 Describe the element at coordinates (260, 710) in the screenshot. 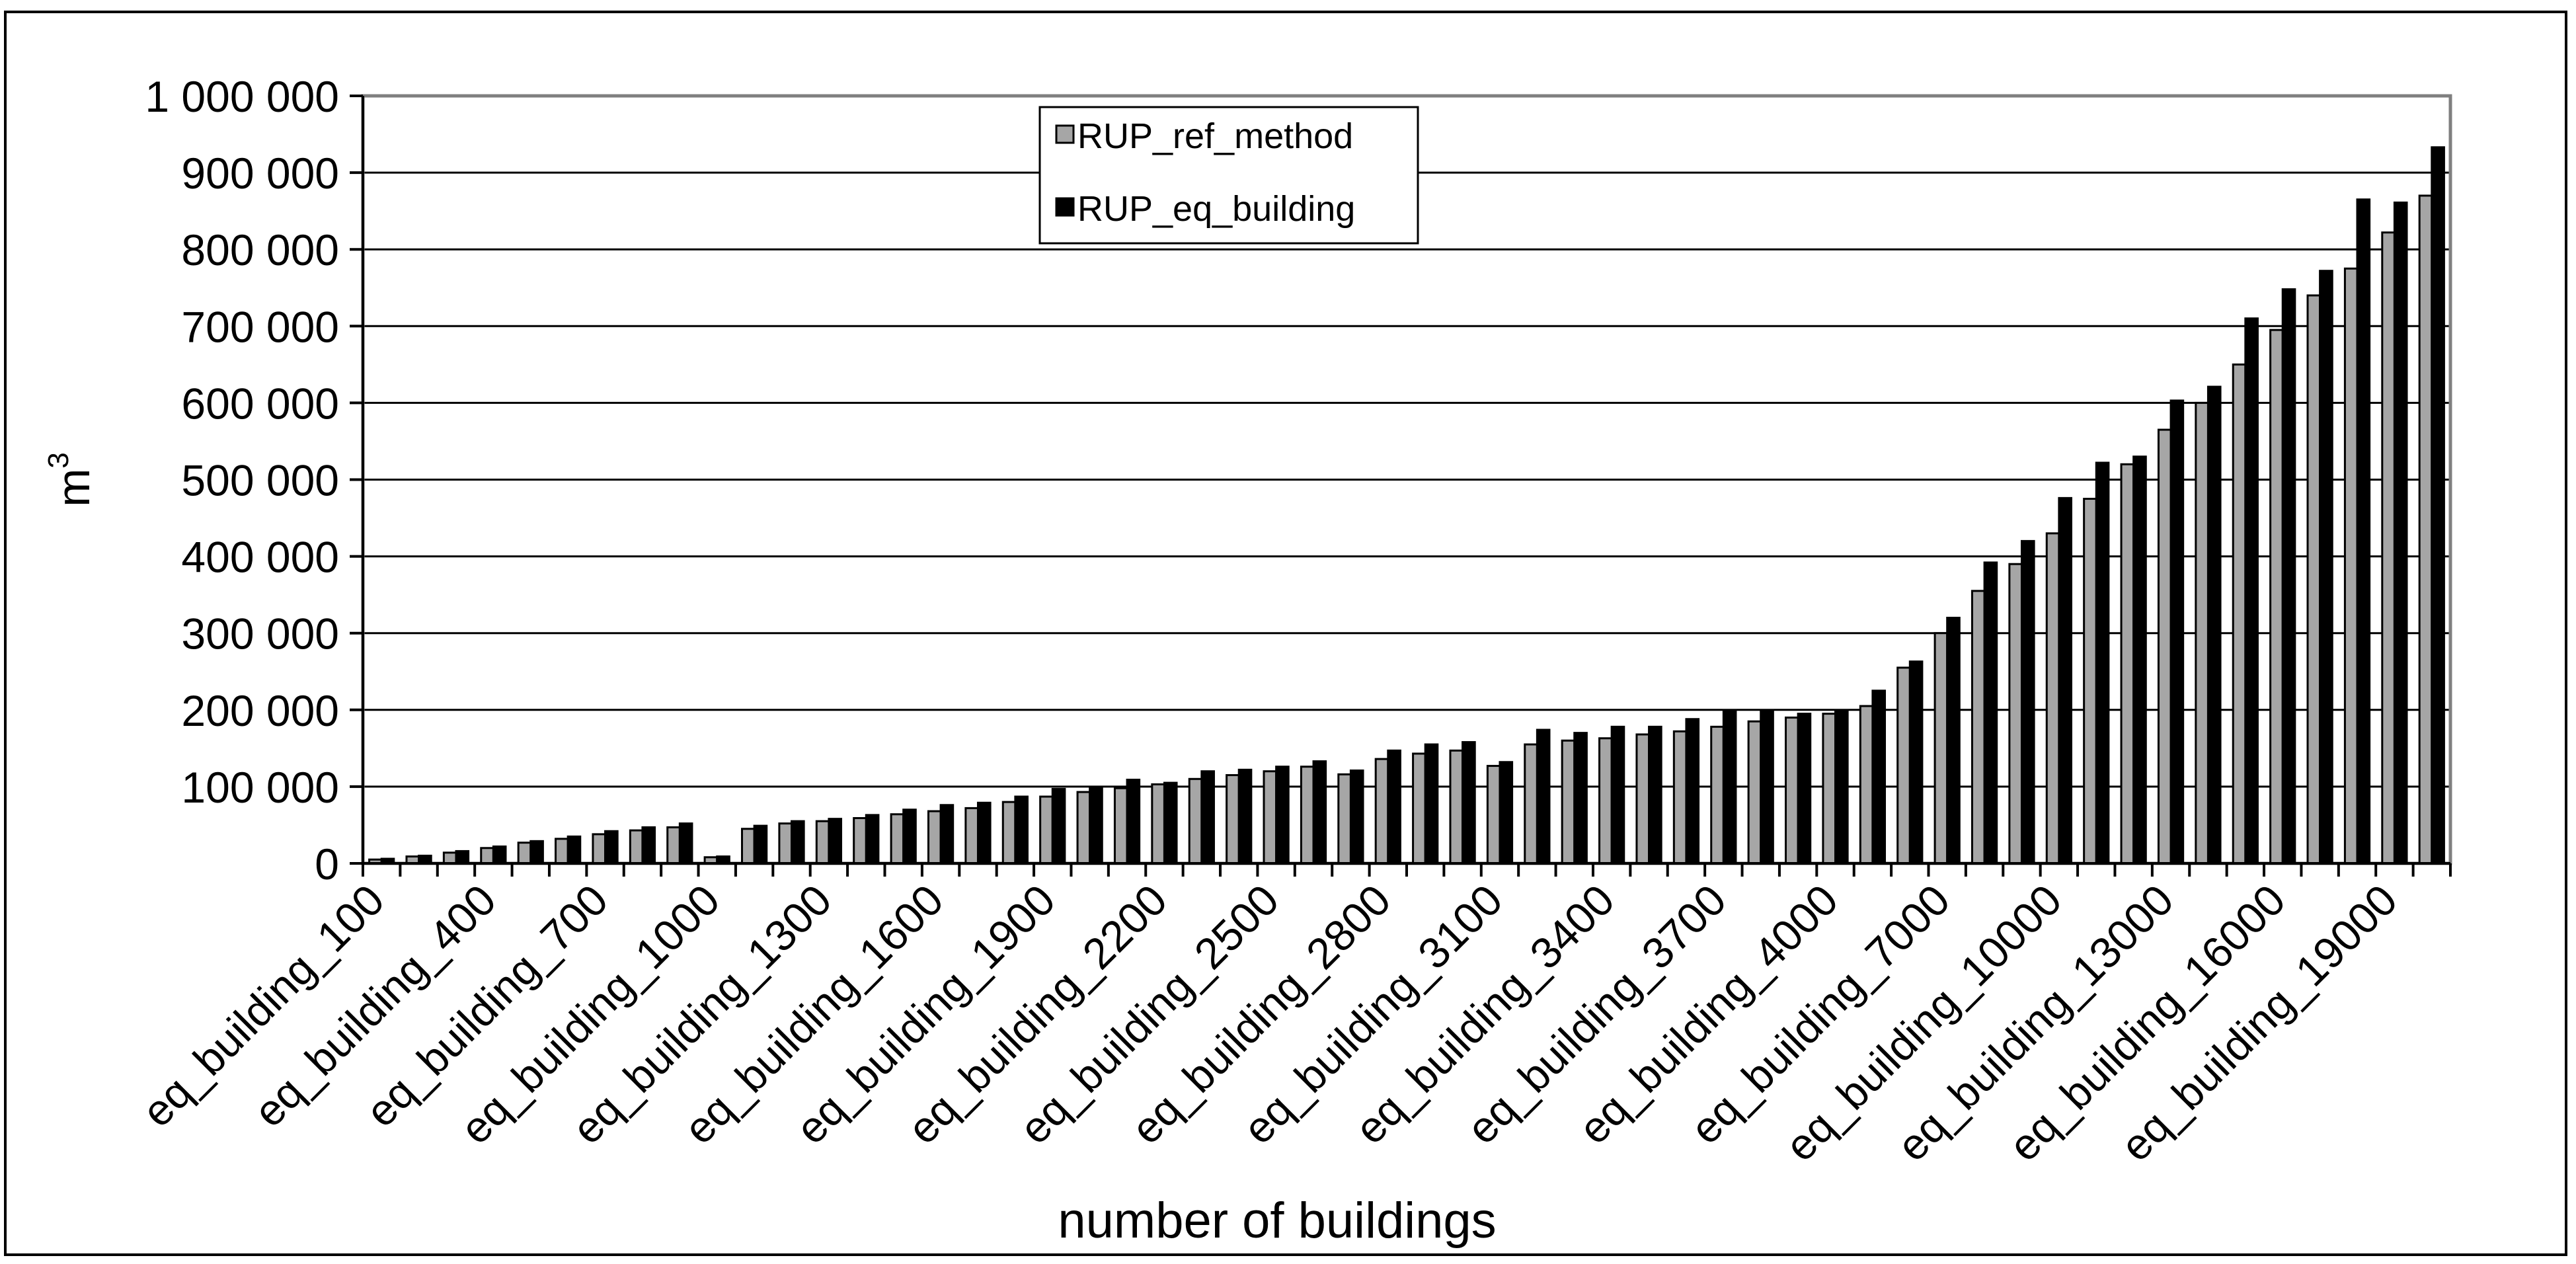

I see `y-tick-label: 200 000` at that location.